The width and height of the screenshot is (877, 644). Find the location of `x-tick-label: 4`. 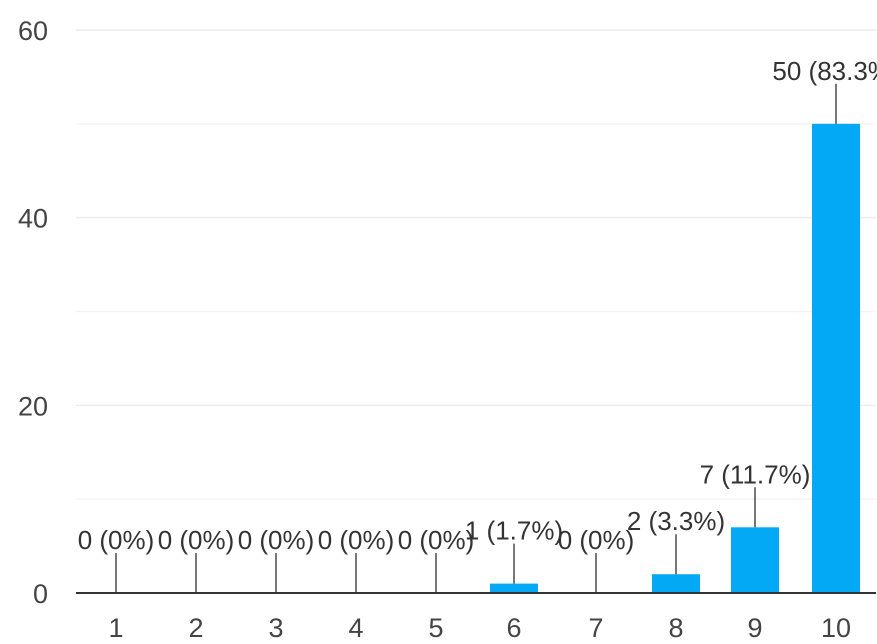

x-tick-label: 4 is located at coordinates (355, 628).